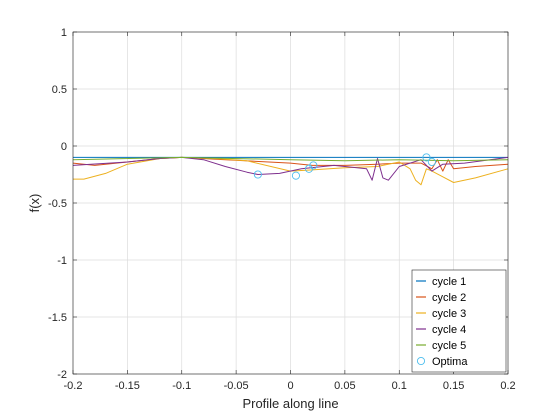 The width and height of the screenshot is (560, 420). Describe the element at coordinates (57, 204) in the screenshot. I see `y-tick-label: -0.5` at that location.